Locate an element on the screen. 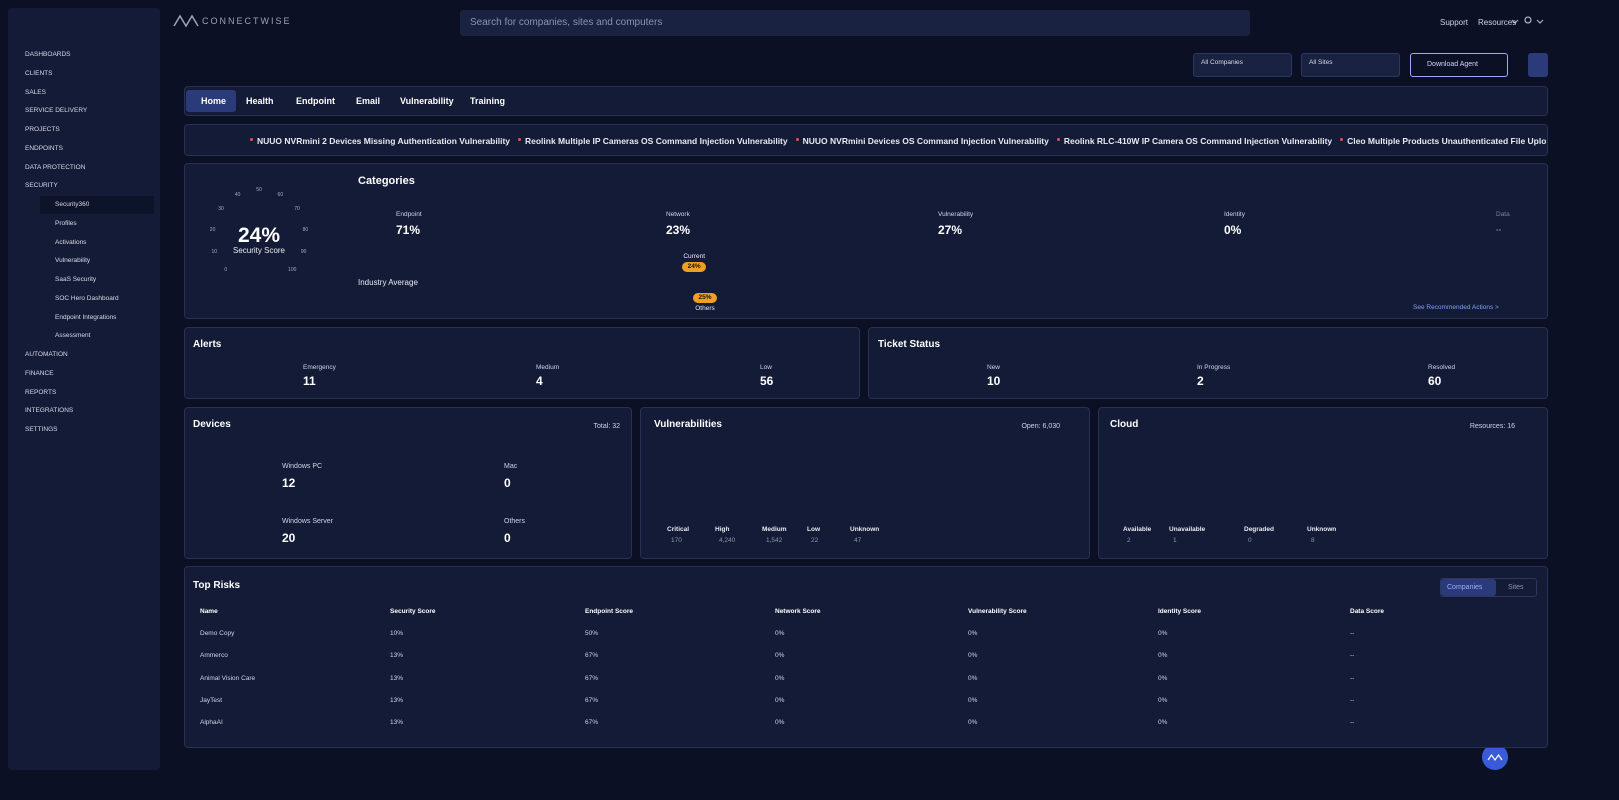 The width and height of the screenshot is (1619, 800). menu-item: SECURITY is located at coordinates (41, 186).